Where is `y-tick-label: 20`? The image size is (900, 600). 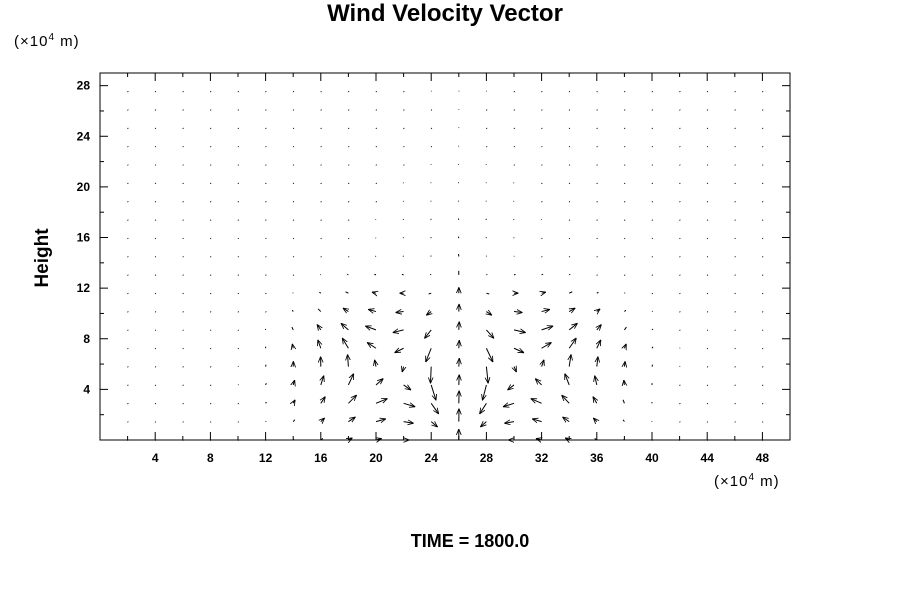 y-tick-label: 20 is located at coordinates (84, 187).